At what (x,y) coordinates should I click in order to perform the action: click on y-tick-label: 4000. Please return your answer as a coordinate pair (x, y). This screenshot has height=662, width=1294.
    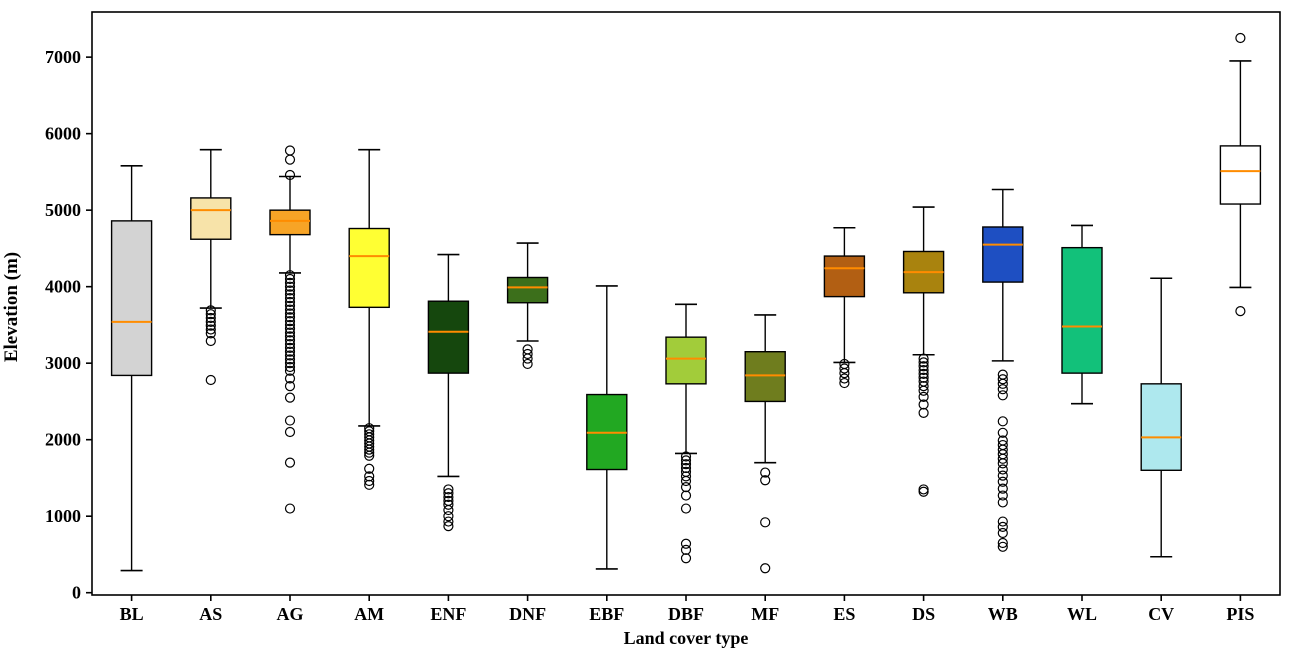
    Looking at the image, I should click on (63, 287).